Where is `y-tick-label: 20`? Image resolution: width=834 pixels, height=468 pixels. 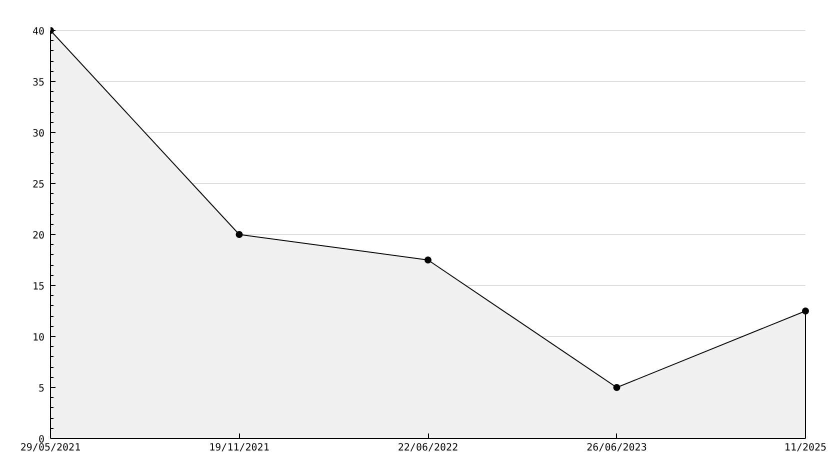
y-tick-label: 20 is located at coordinates (38, 236).